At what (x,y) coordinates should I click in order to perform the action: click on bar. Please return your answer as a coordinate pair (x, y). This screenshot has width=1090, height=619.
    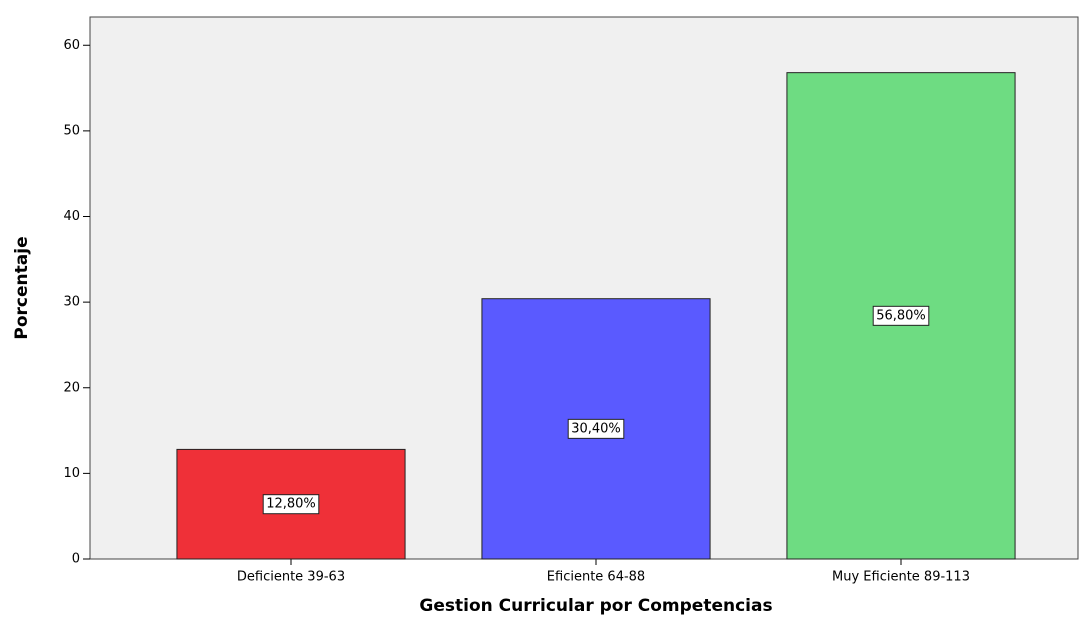
    Looking at the image, I should click on (596, 429).